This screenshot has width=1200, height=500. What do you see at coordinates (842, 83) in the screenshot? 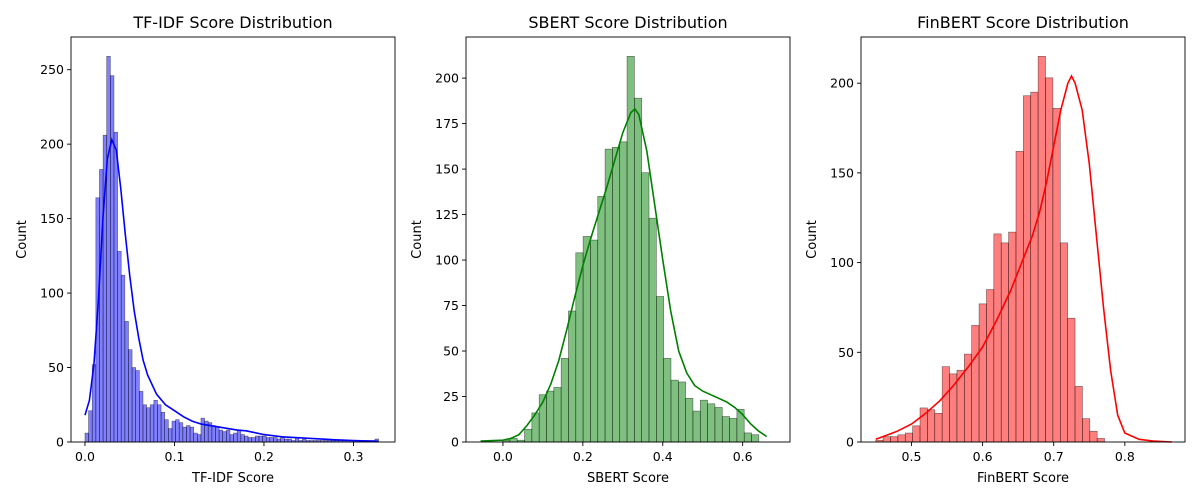
I see `y-tick-label: 200` at bounding box center [842, 83].